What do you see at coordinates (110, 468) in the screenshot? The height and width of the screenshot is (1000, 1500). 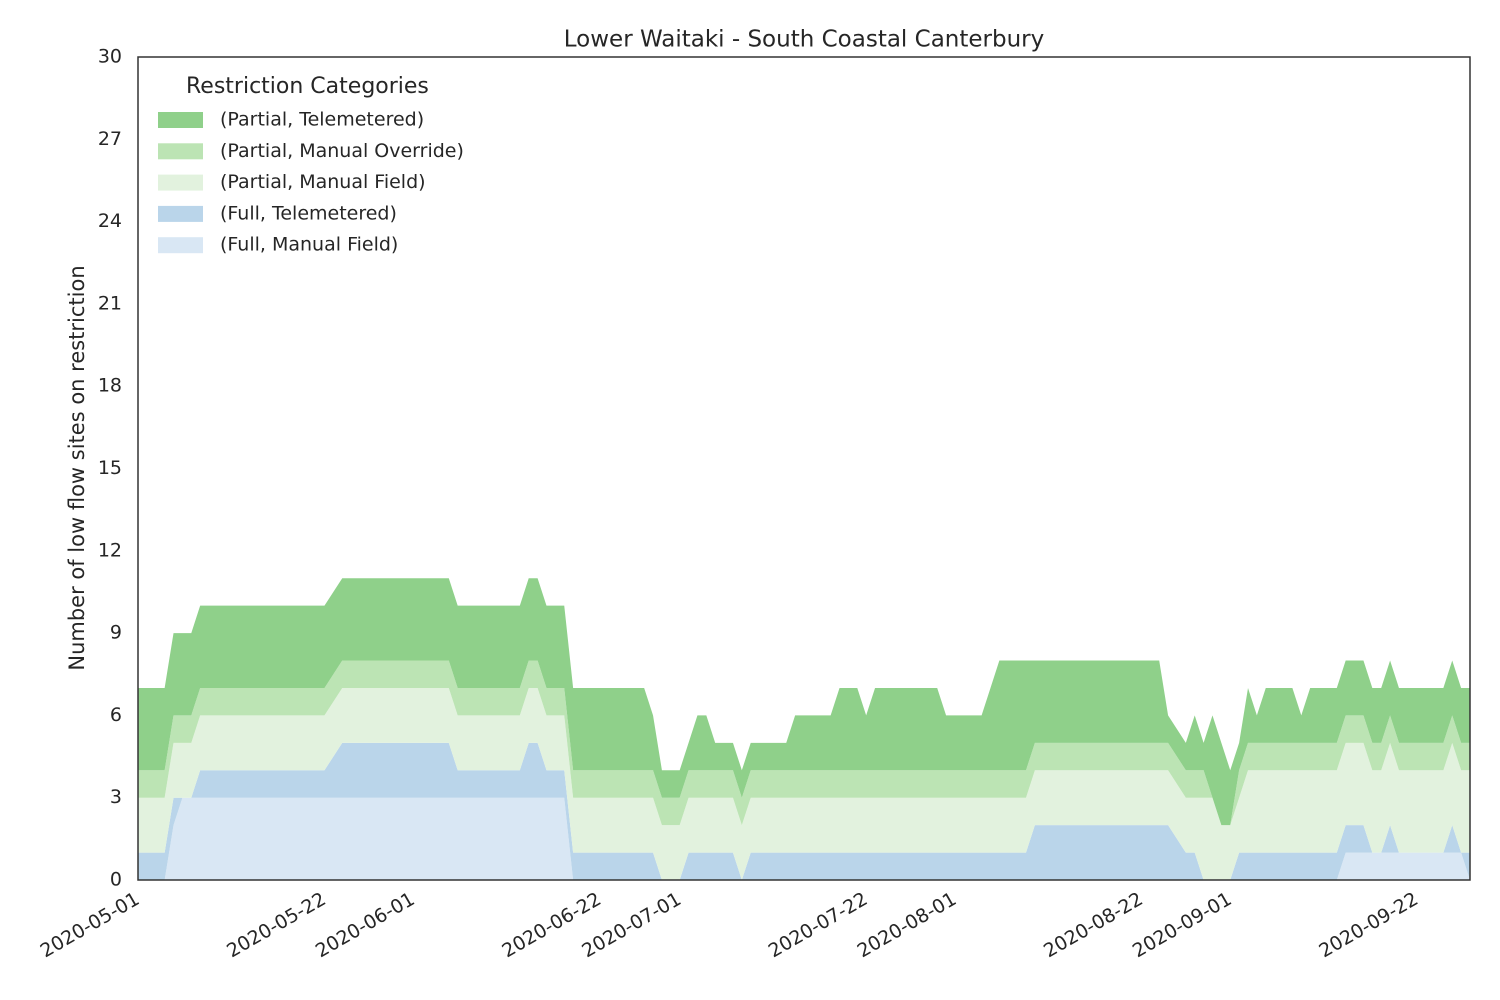 I see `y-tick-label: 15` at bounding box center [110, 468].